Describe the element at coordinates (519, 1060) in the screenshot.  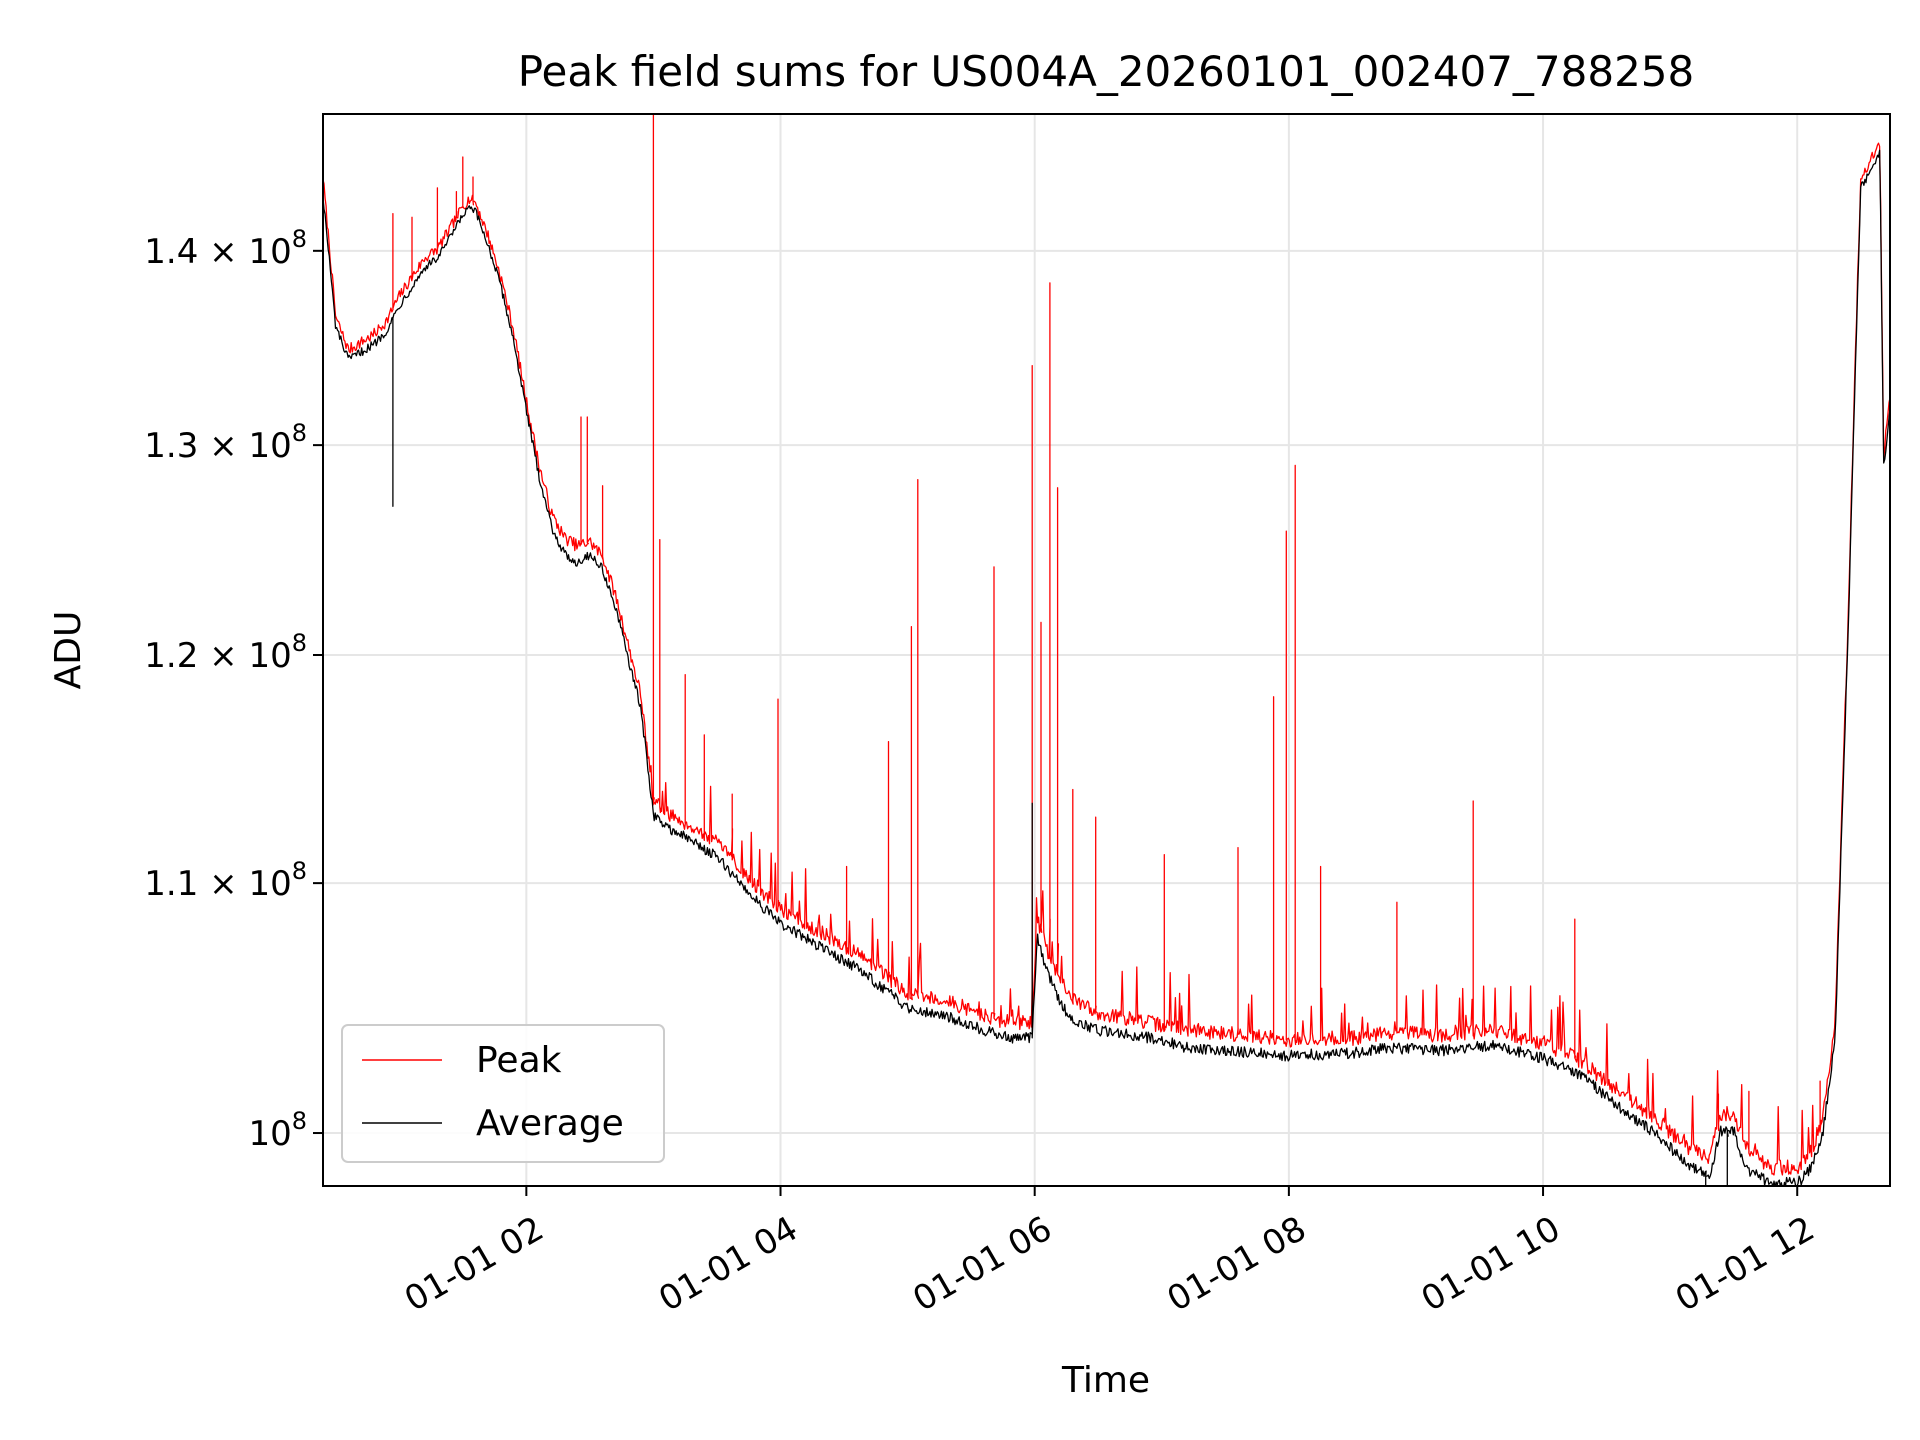
I see `legend-peak-label: Peak` at that location.